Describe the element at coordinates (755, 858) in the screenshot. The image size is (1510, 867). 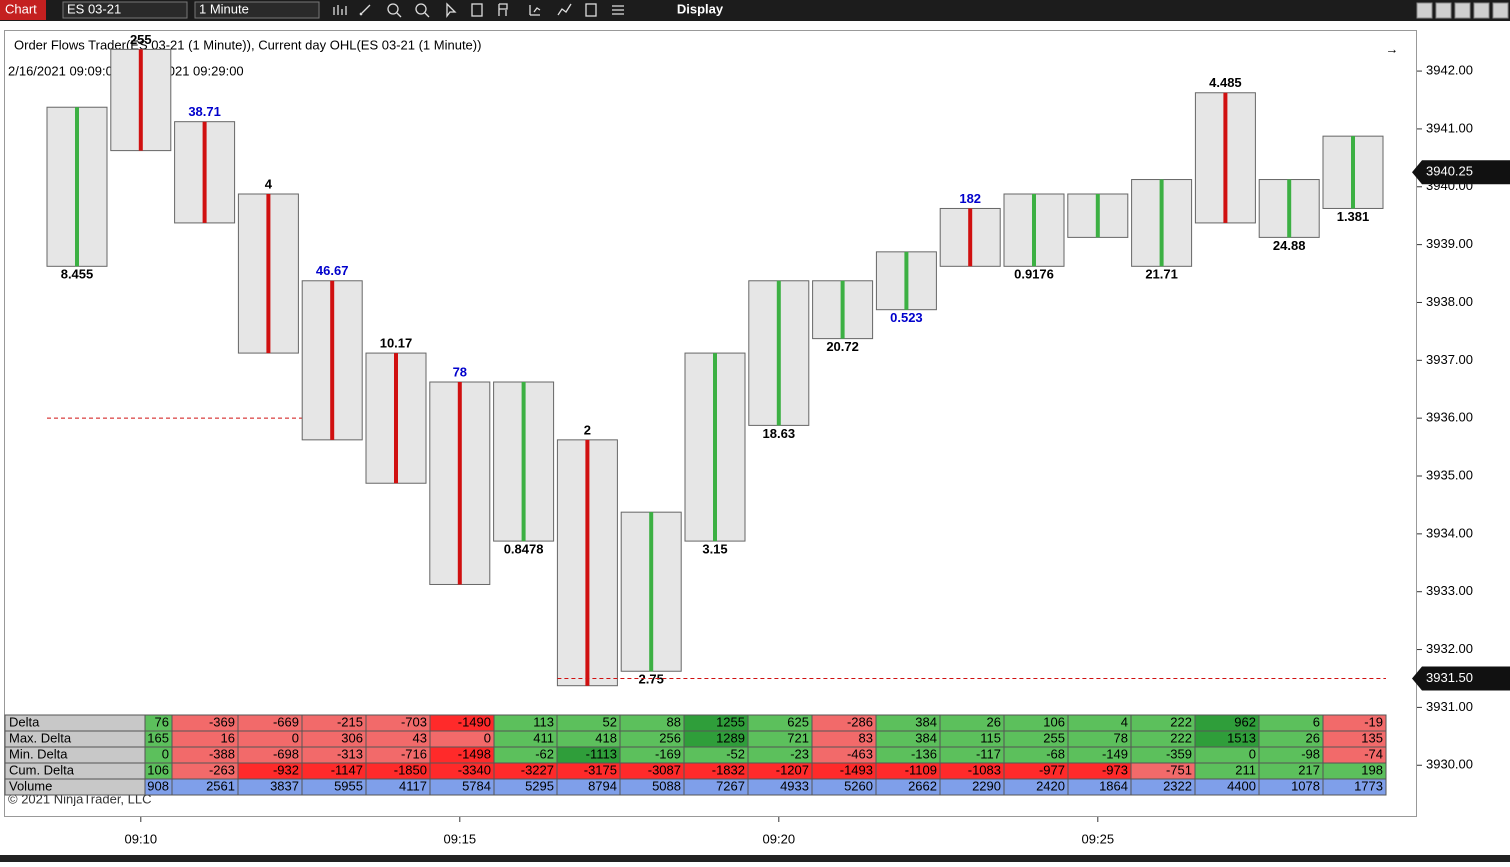
I see `bottom-bar` at that location.